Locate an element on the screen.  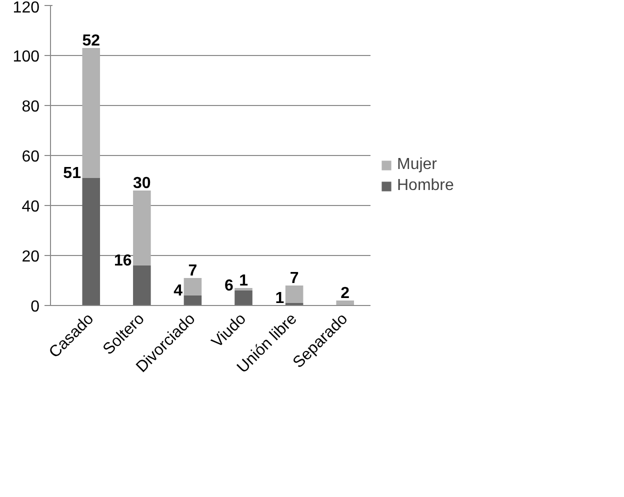
y-tick-label: 40 is located at coordinates (31, 207).